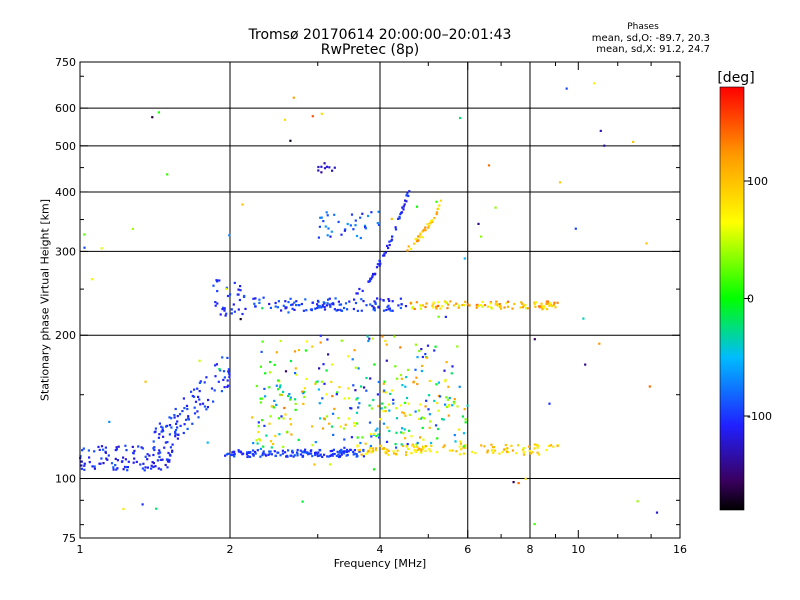  What do you see at coordinates (80, 549) in the screenshot?
I see `x-tick-label: 1` at bounding box center [80, 549].